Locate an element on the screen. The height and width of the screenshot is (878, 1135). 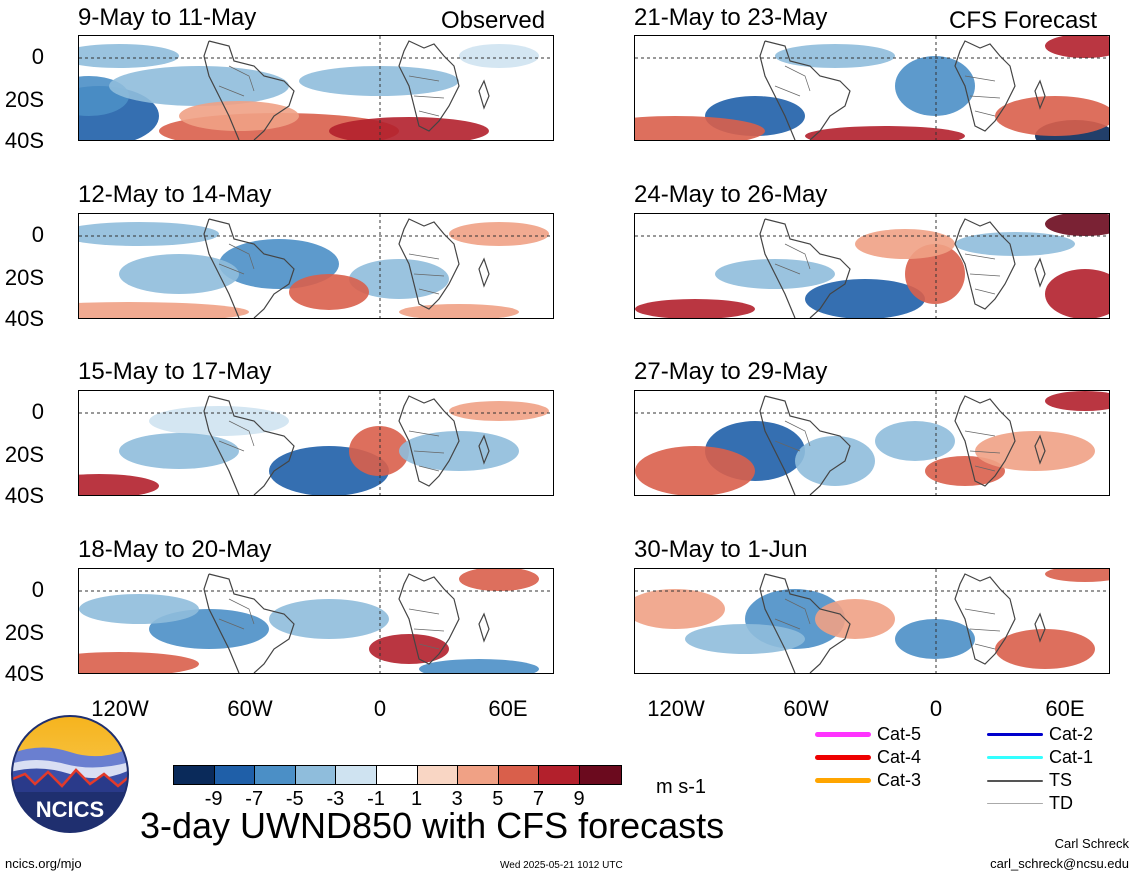
legend-label: Cat-1 is located at coordinates (1071, 757).